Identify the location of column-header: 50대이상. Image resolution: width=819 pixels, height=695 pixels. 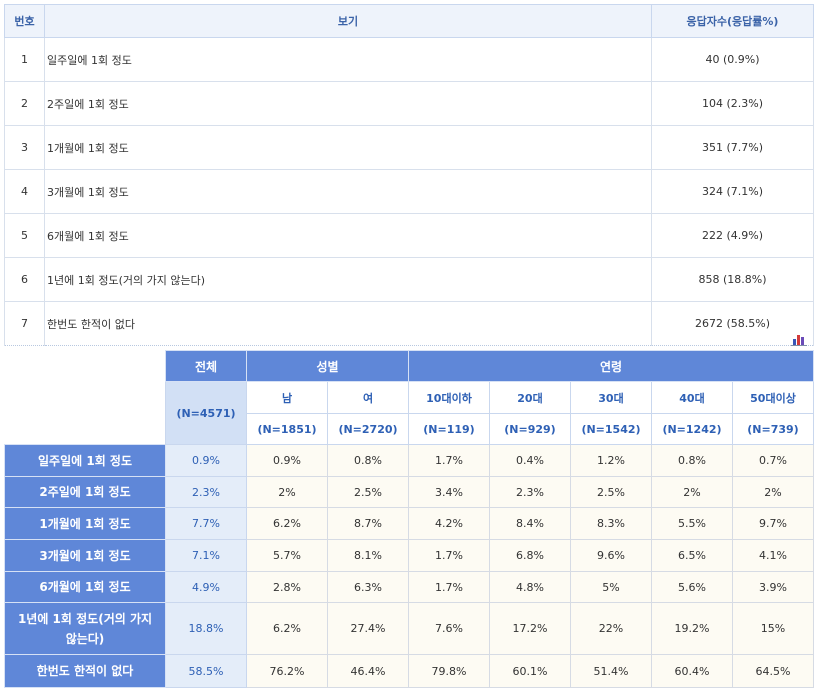
(773, 397).